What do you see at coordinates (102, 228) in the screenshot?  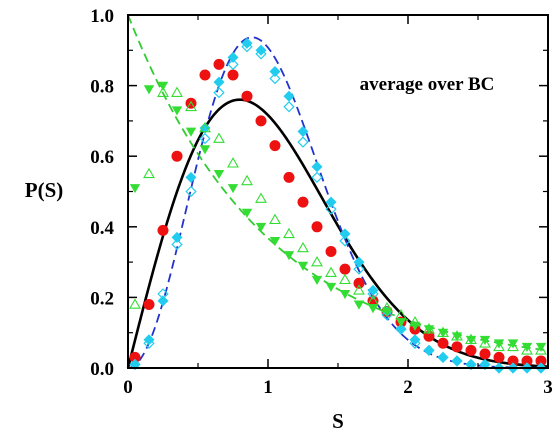 I see `y-tick-label: 0.4` at bounding box center [102, 228].